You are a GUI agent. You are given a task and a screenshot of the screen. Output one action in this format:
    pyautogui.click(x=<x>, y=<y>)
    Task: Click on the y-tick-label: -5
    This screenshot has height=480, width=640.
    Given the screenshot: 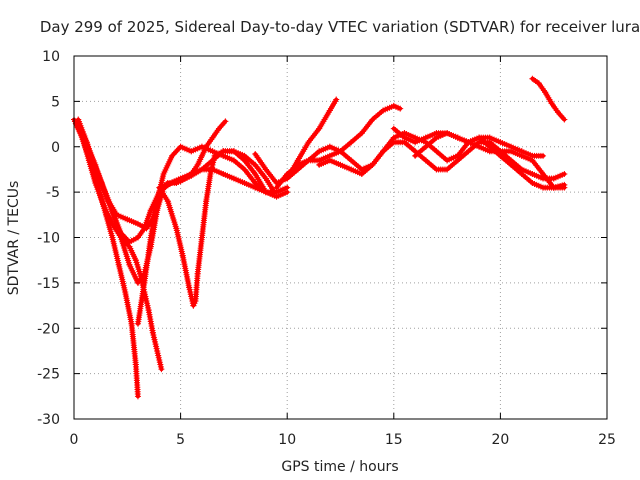 What is the action you would take?
    pyautogui.click(x=53, y=193)
    